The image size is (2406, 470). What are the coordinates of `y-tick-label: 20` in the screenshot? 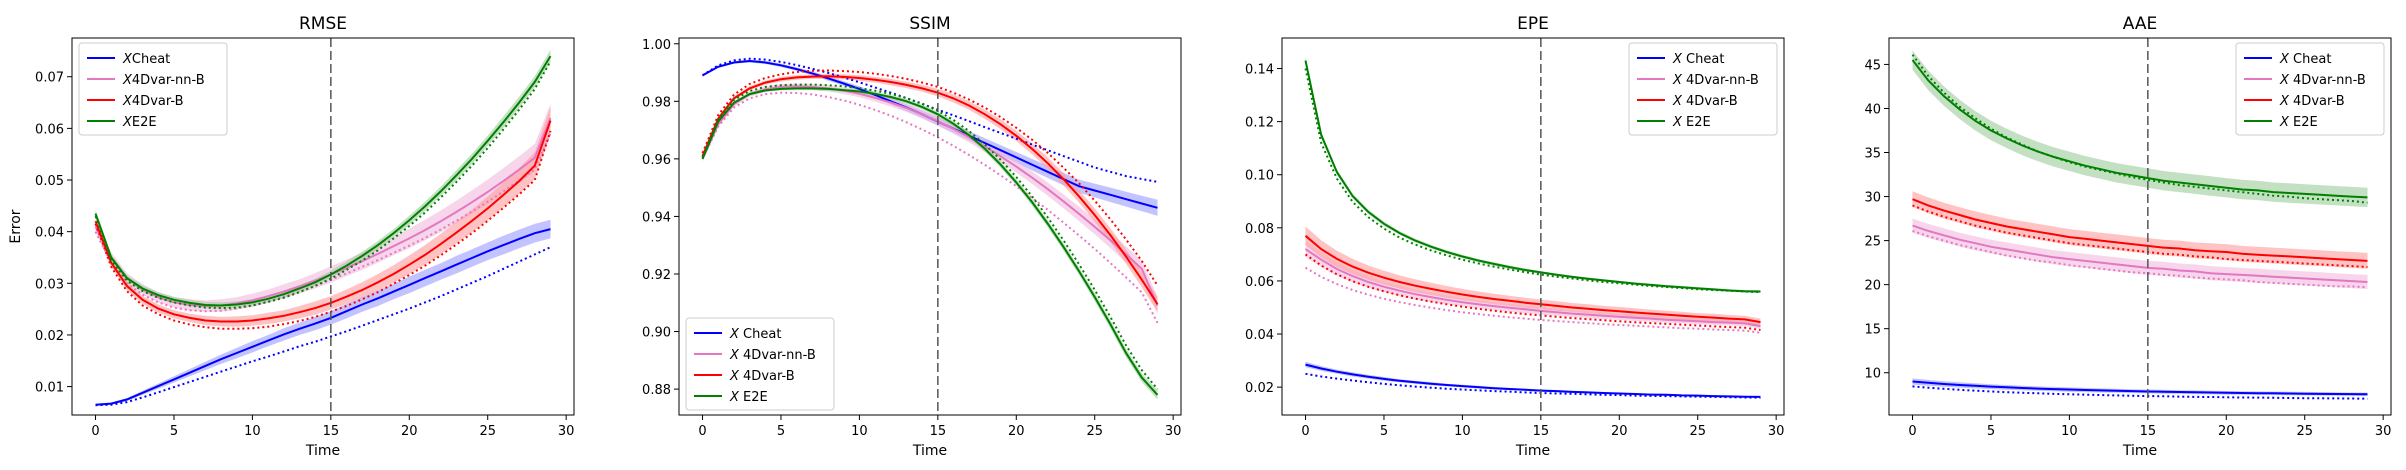 It's located at (1872, 286).